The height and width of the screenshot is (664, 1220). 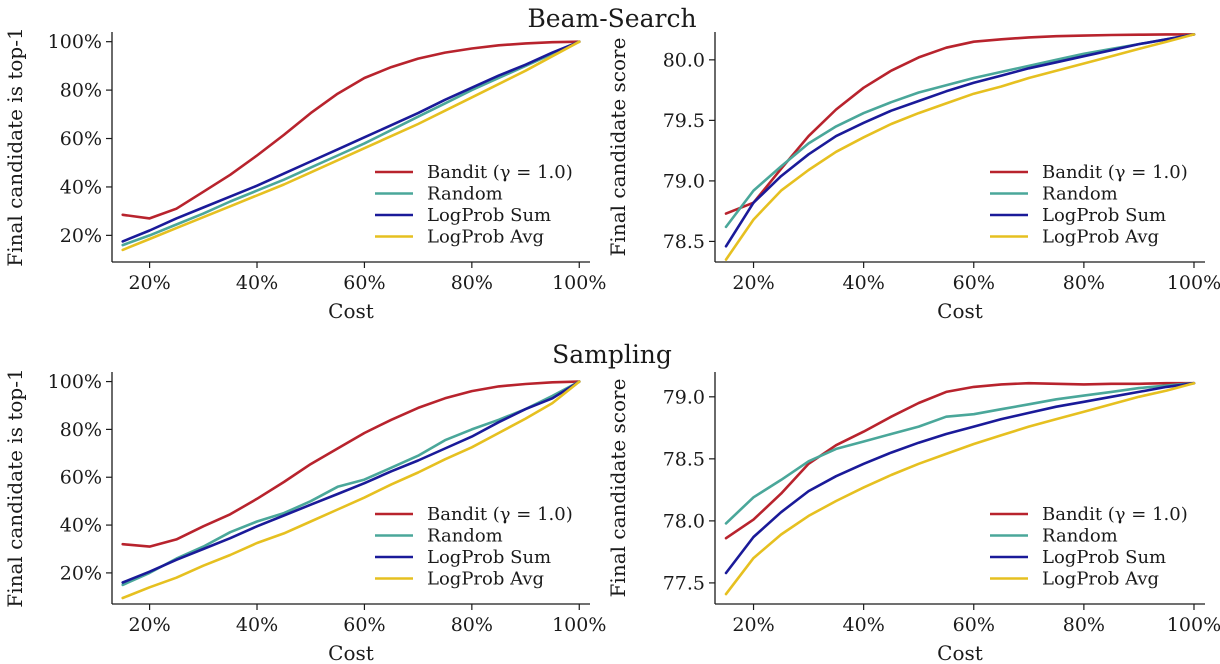 What do you see at coordinates (684, 60) in the screenshot?
I see `y-tick-label: 80.0` at bounding box center [684, 60].